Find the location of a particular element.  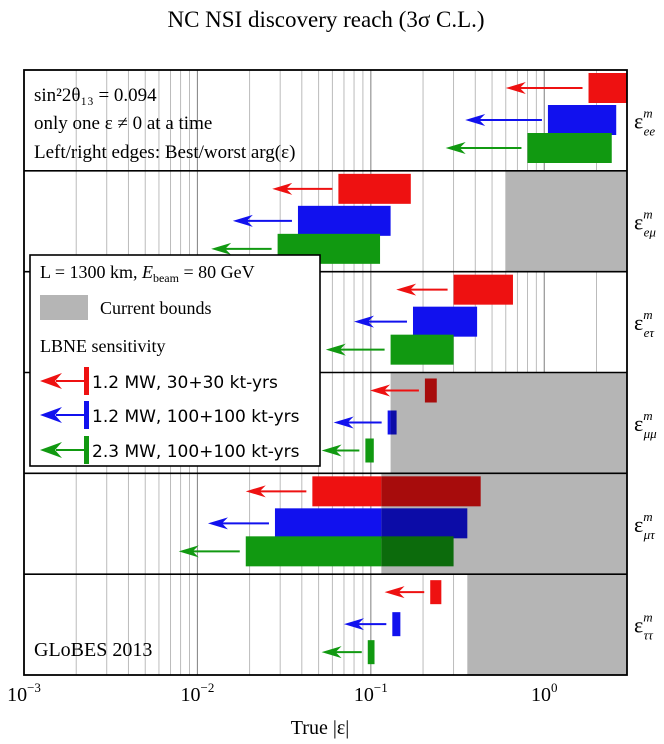

x-tick-label-1: 10⁻² is located at coordinates (197, 693).